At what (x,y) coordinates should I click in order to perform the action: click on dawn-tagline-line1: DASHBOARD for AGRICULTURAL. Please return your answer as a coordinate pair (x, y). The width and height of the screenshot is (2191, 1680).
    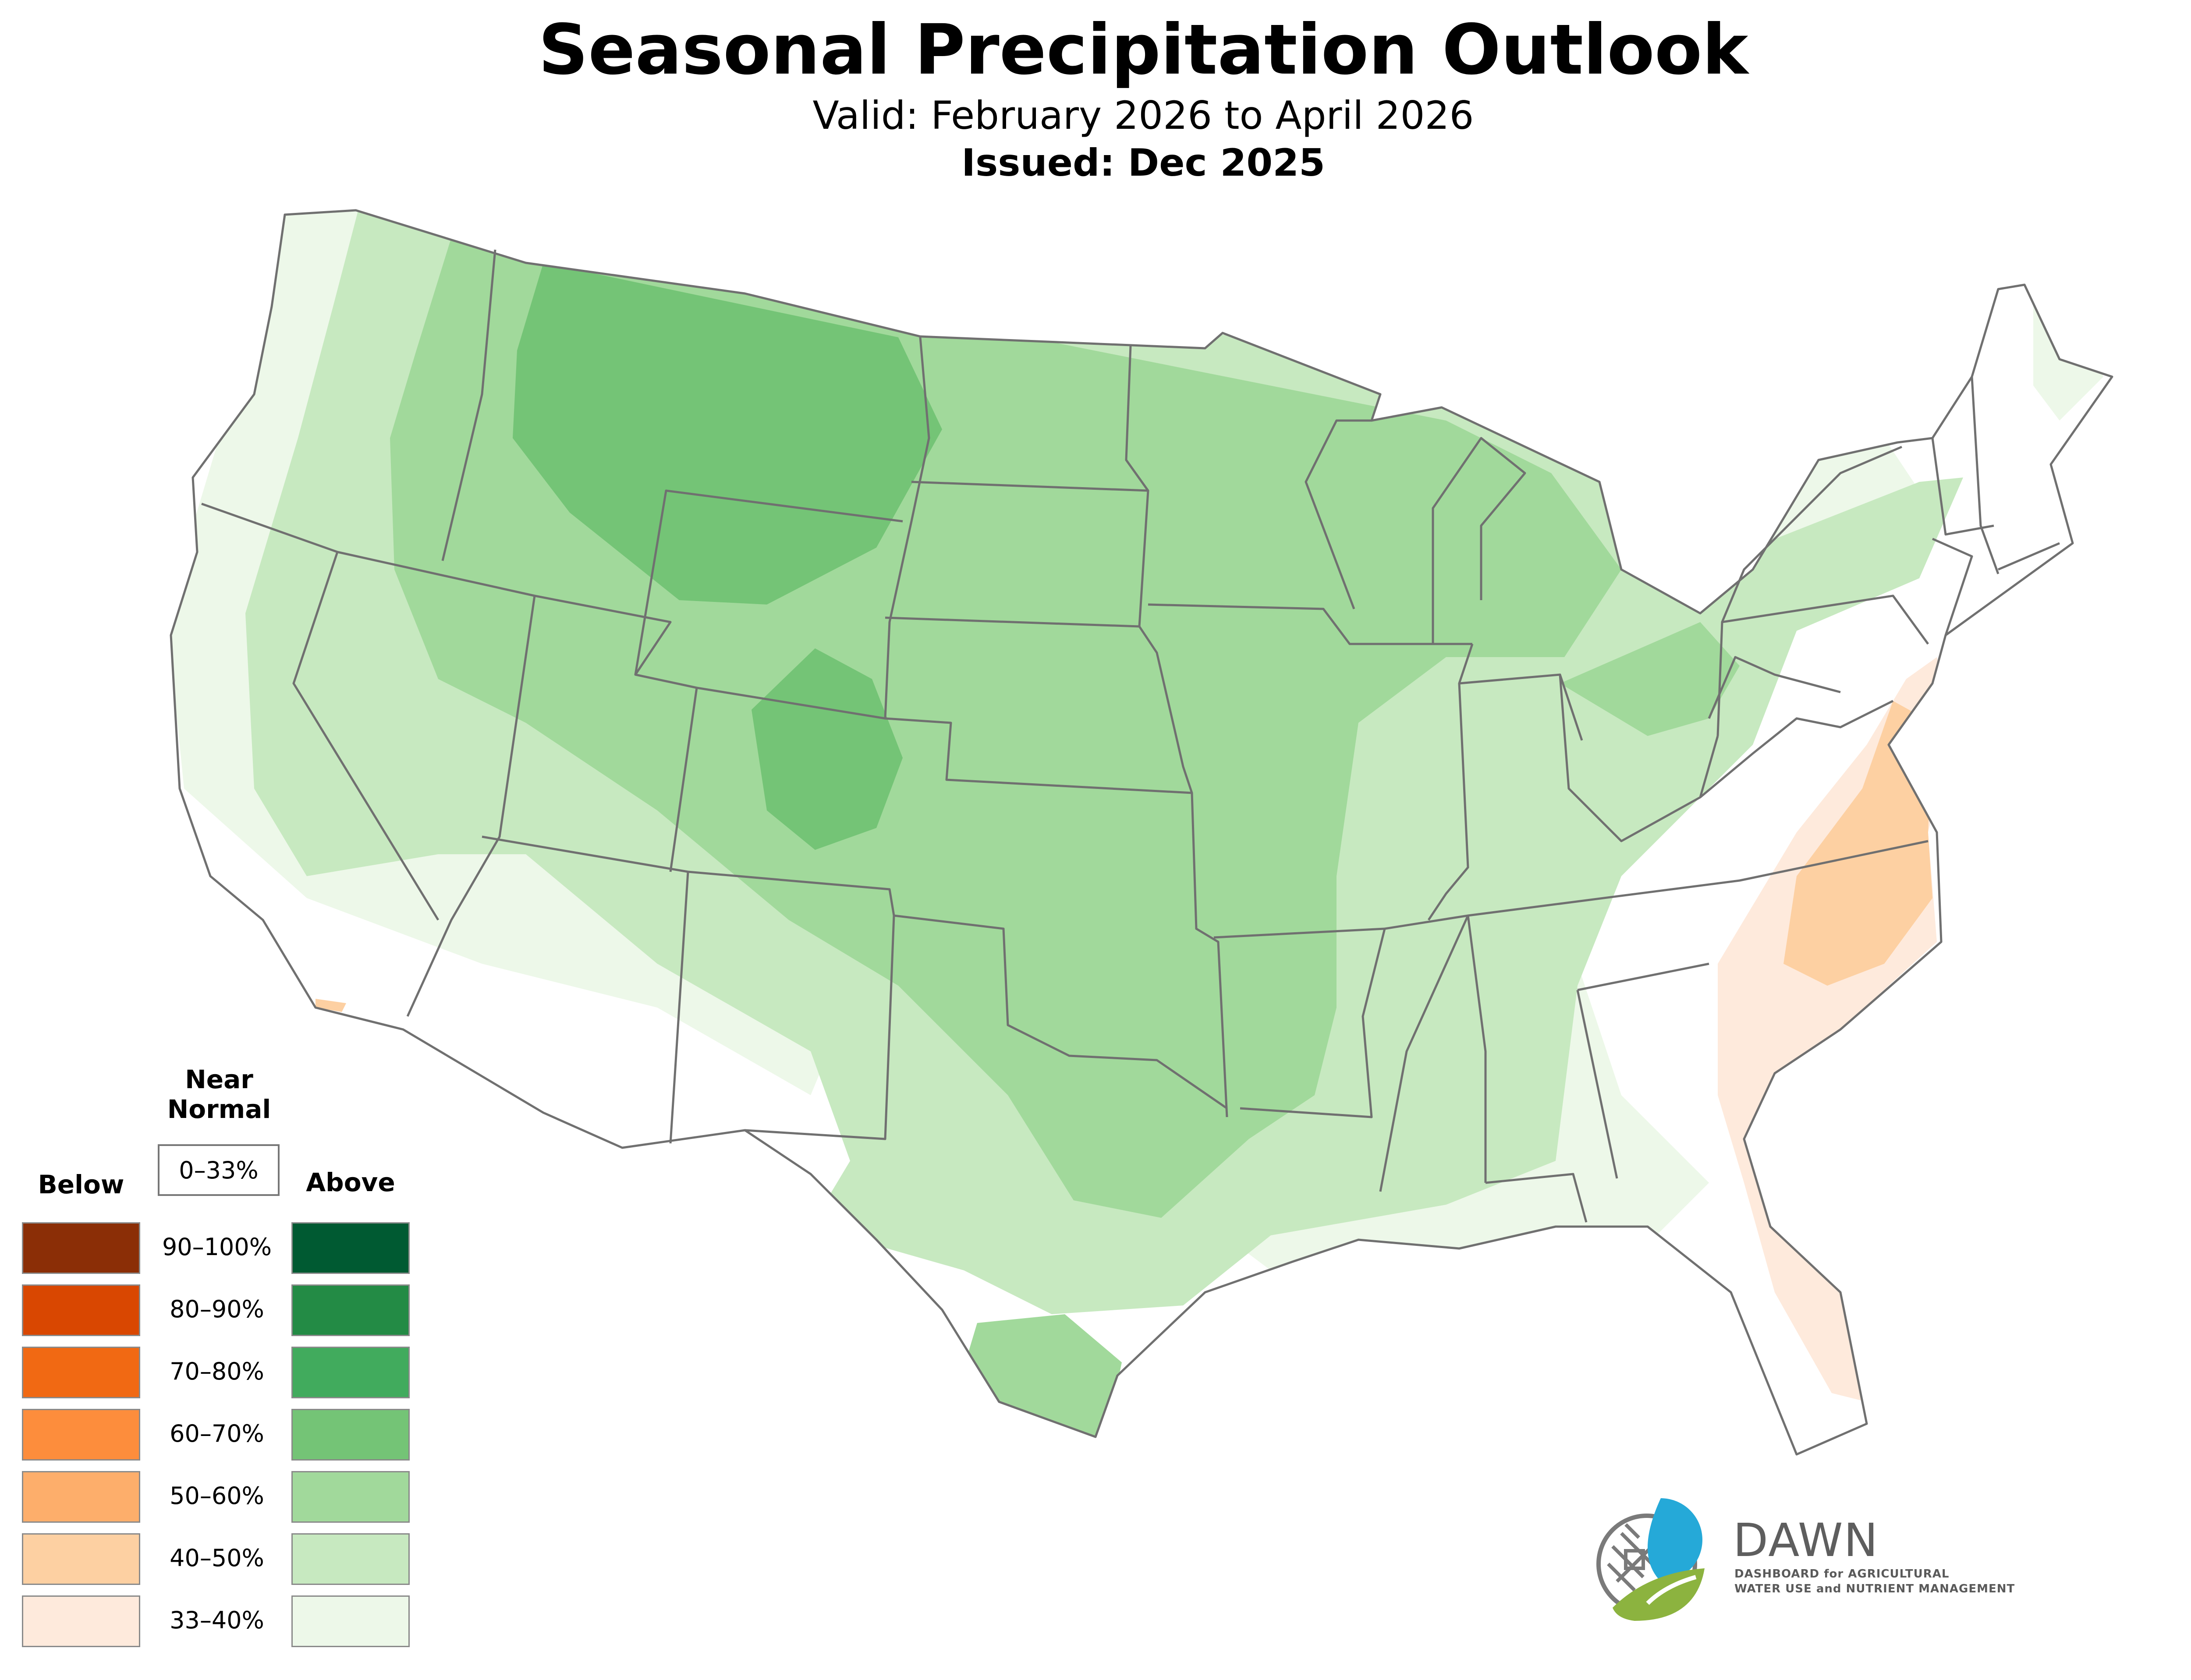
    Looking at the image, I should click on (1842, 1574).